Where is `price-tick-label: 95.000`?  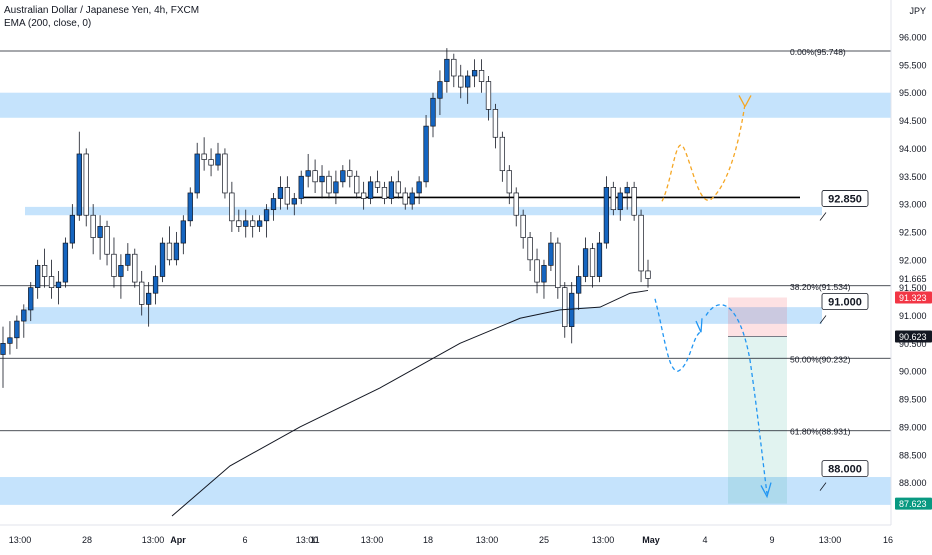
price-tick-label: 95.000 is located at coordinates (913, 93).